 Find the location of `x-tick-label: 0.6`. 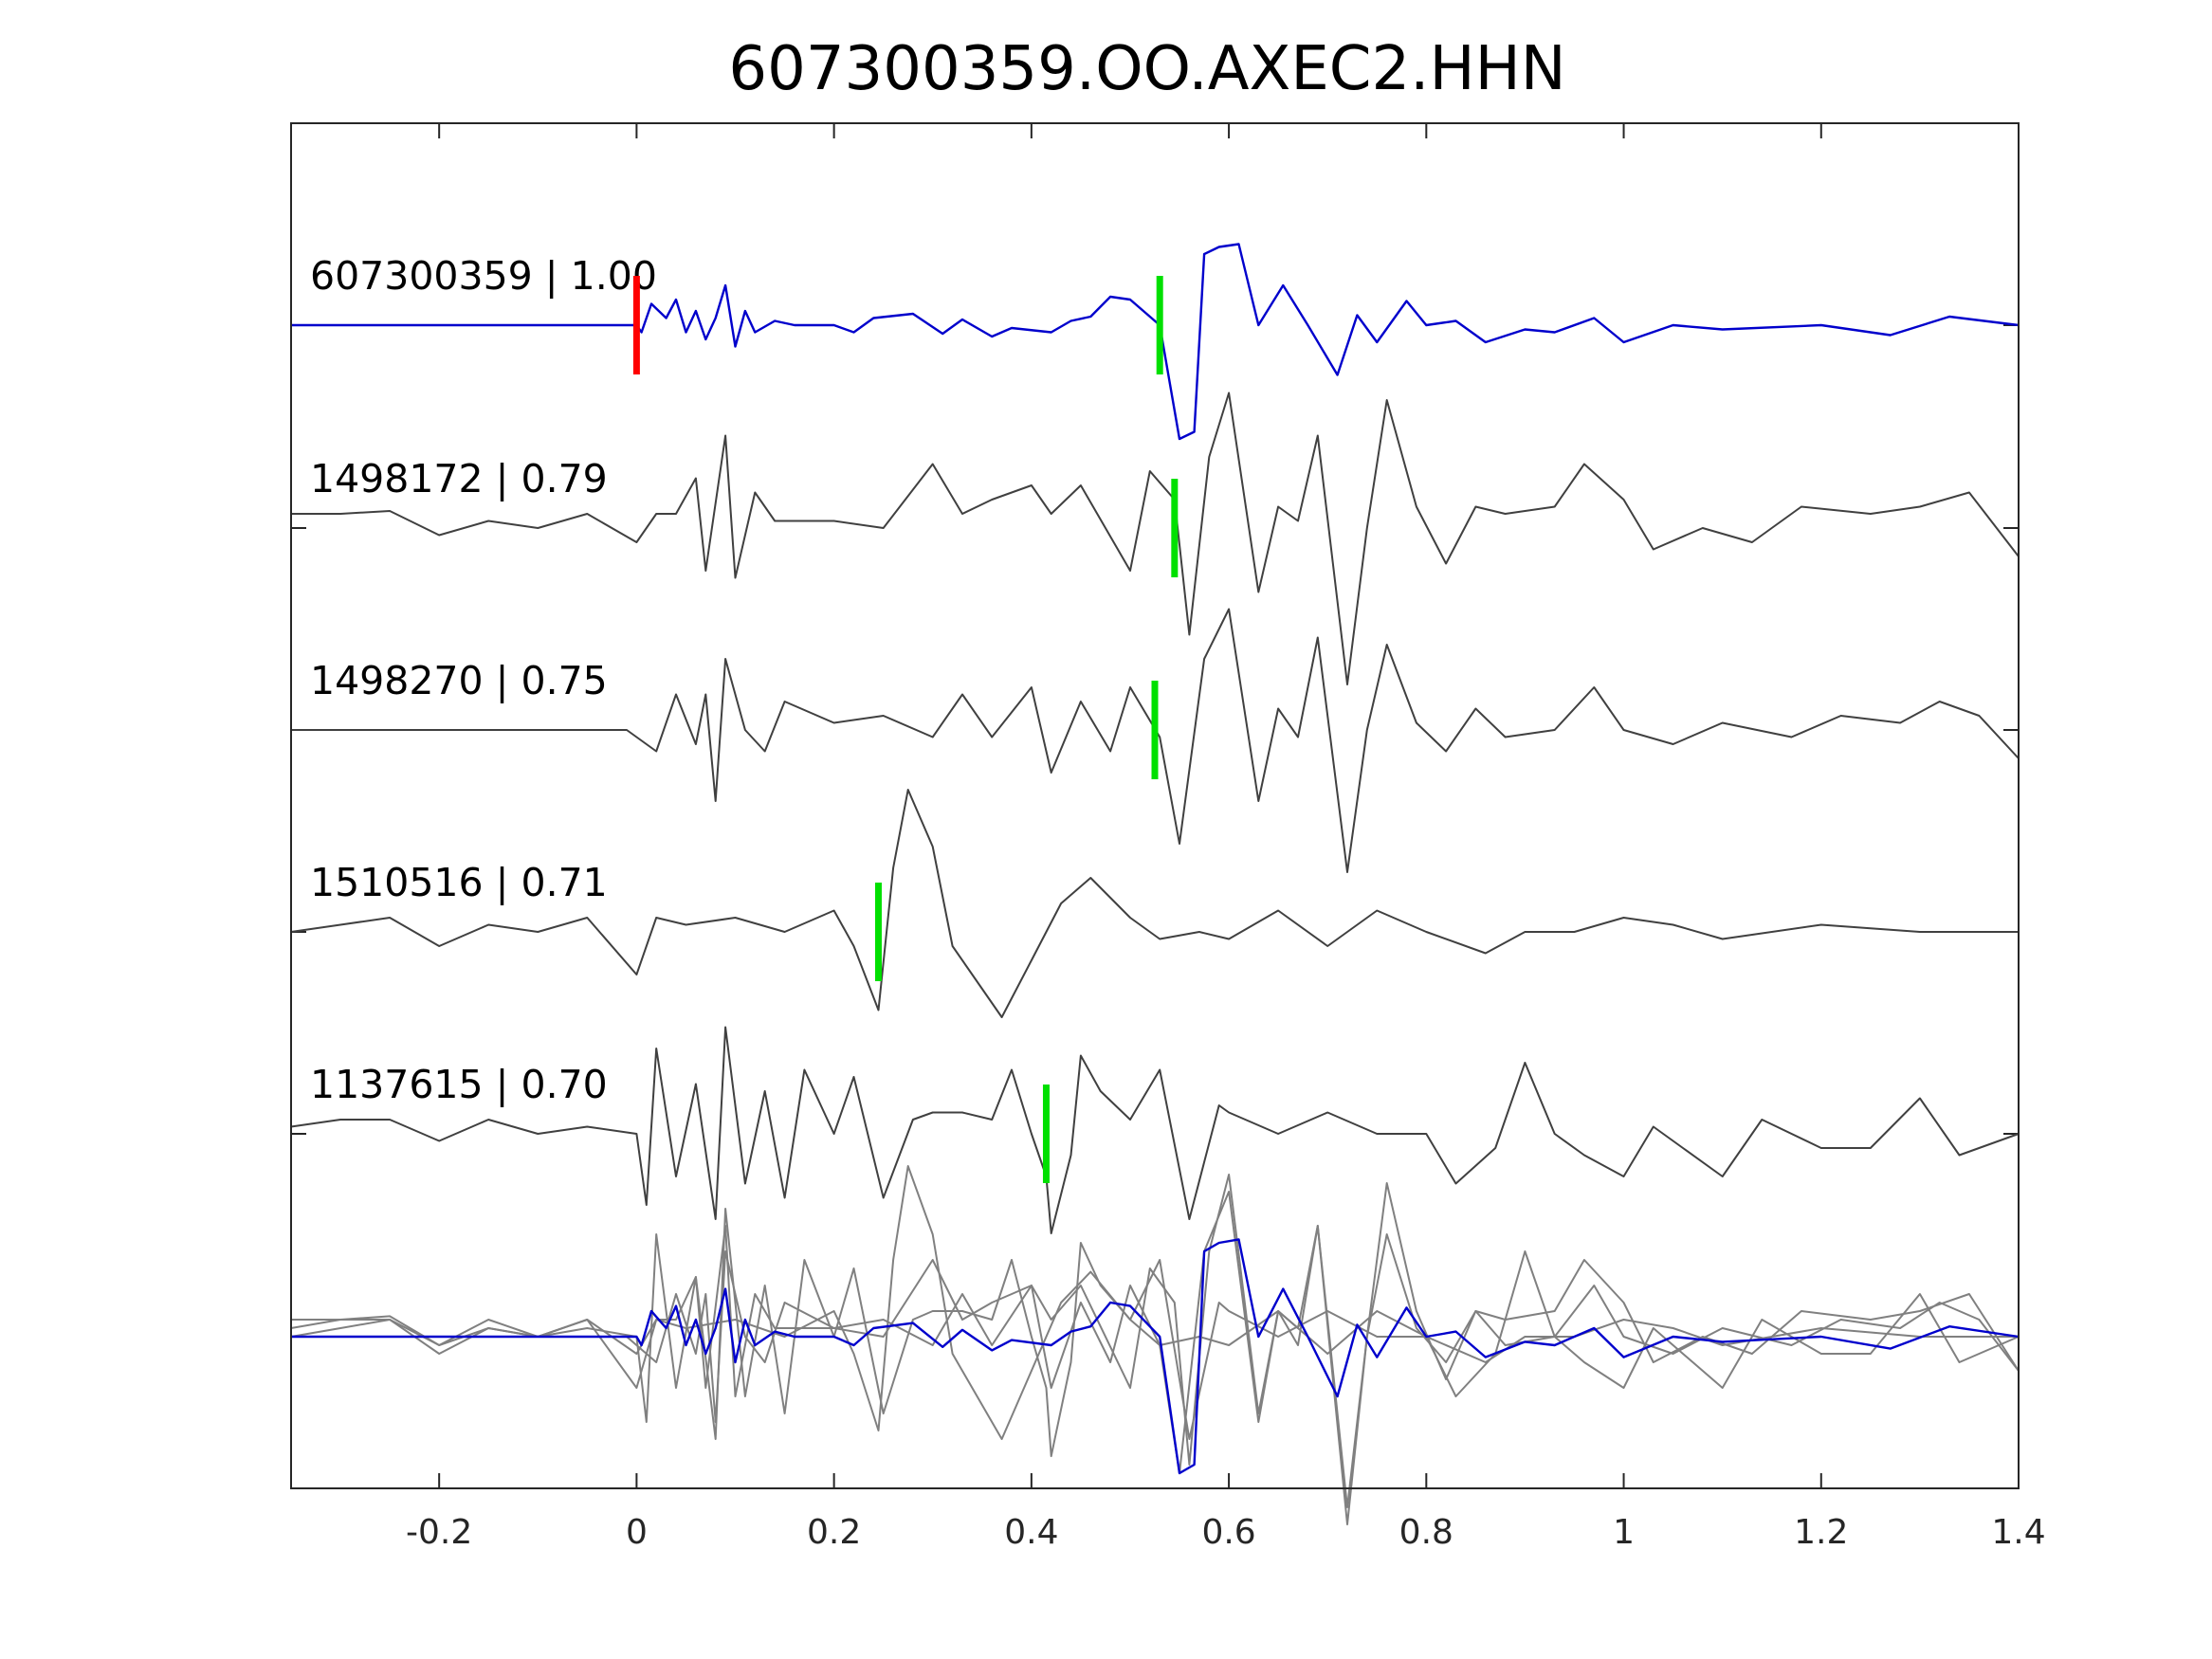

x-tick-label: 0.6 is located at coordinates (1228, 1532).